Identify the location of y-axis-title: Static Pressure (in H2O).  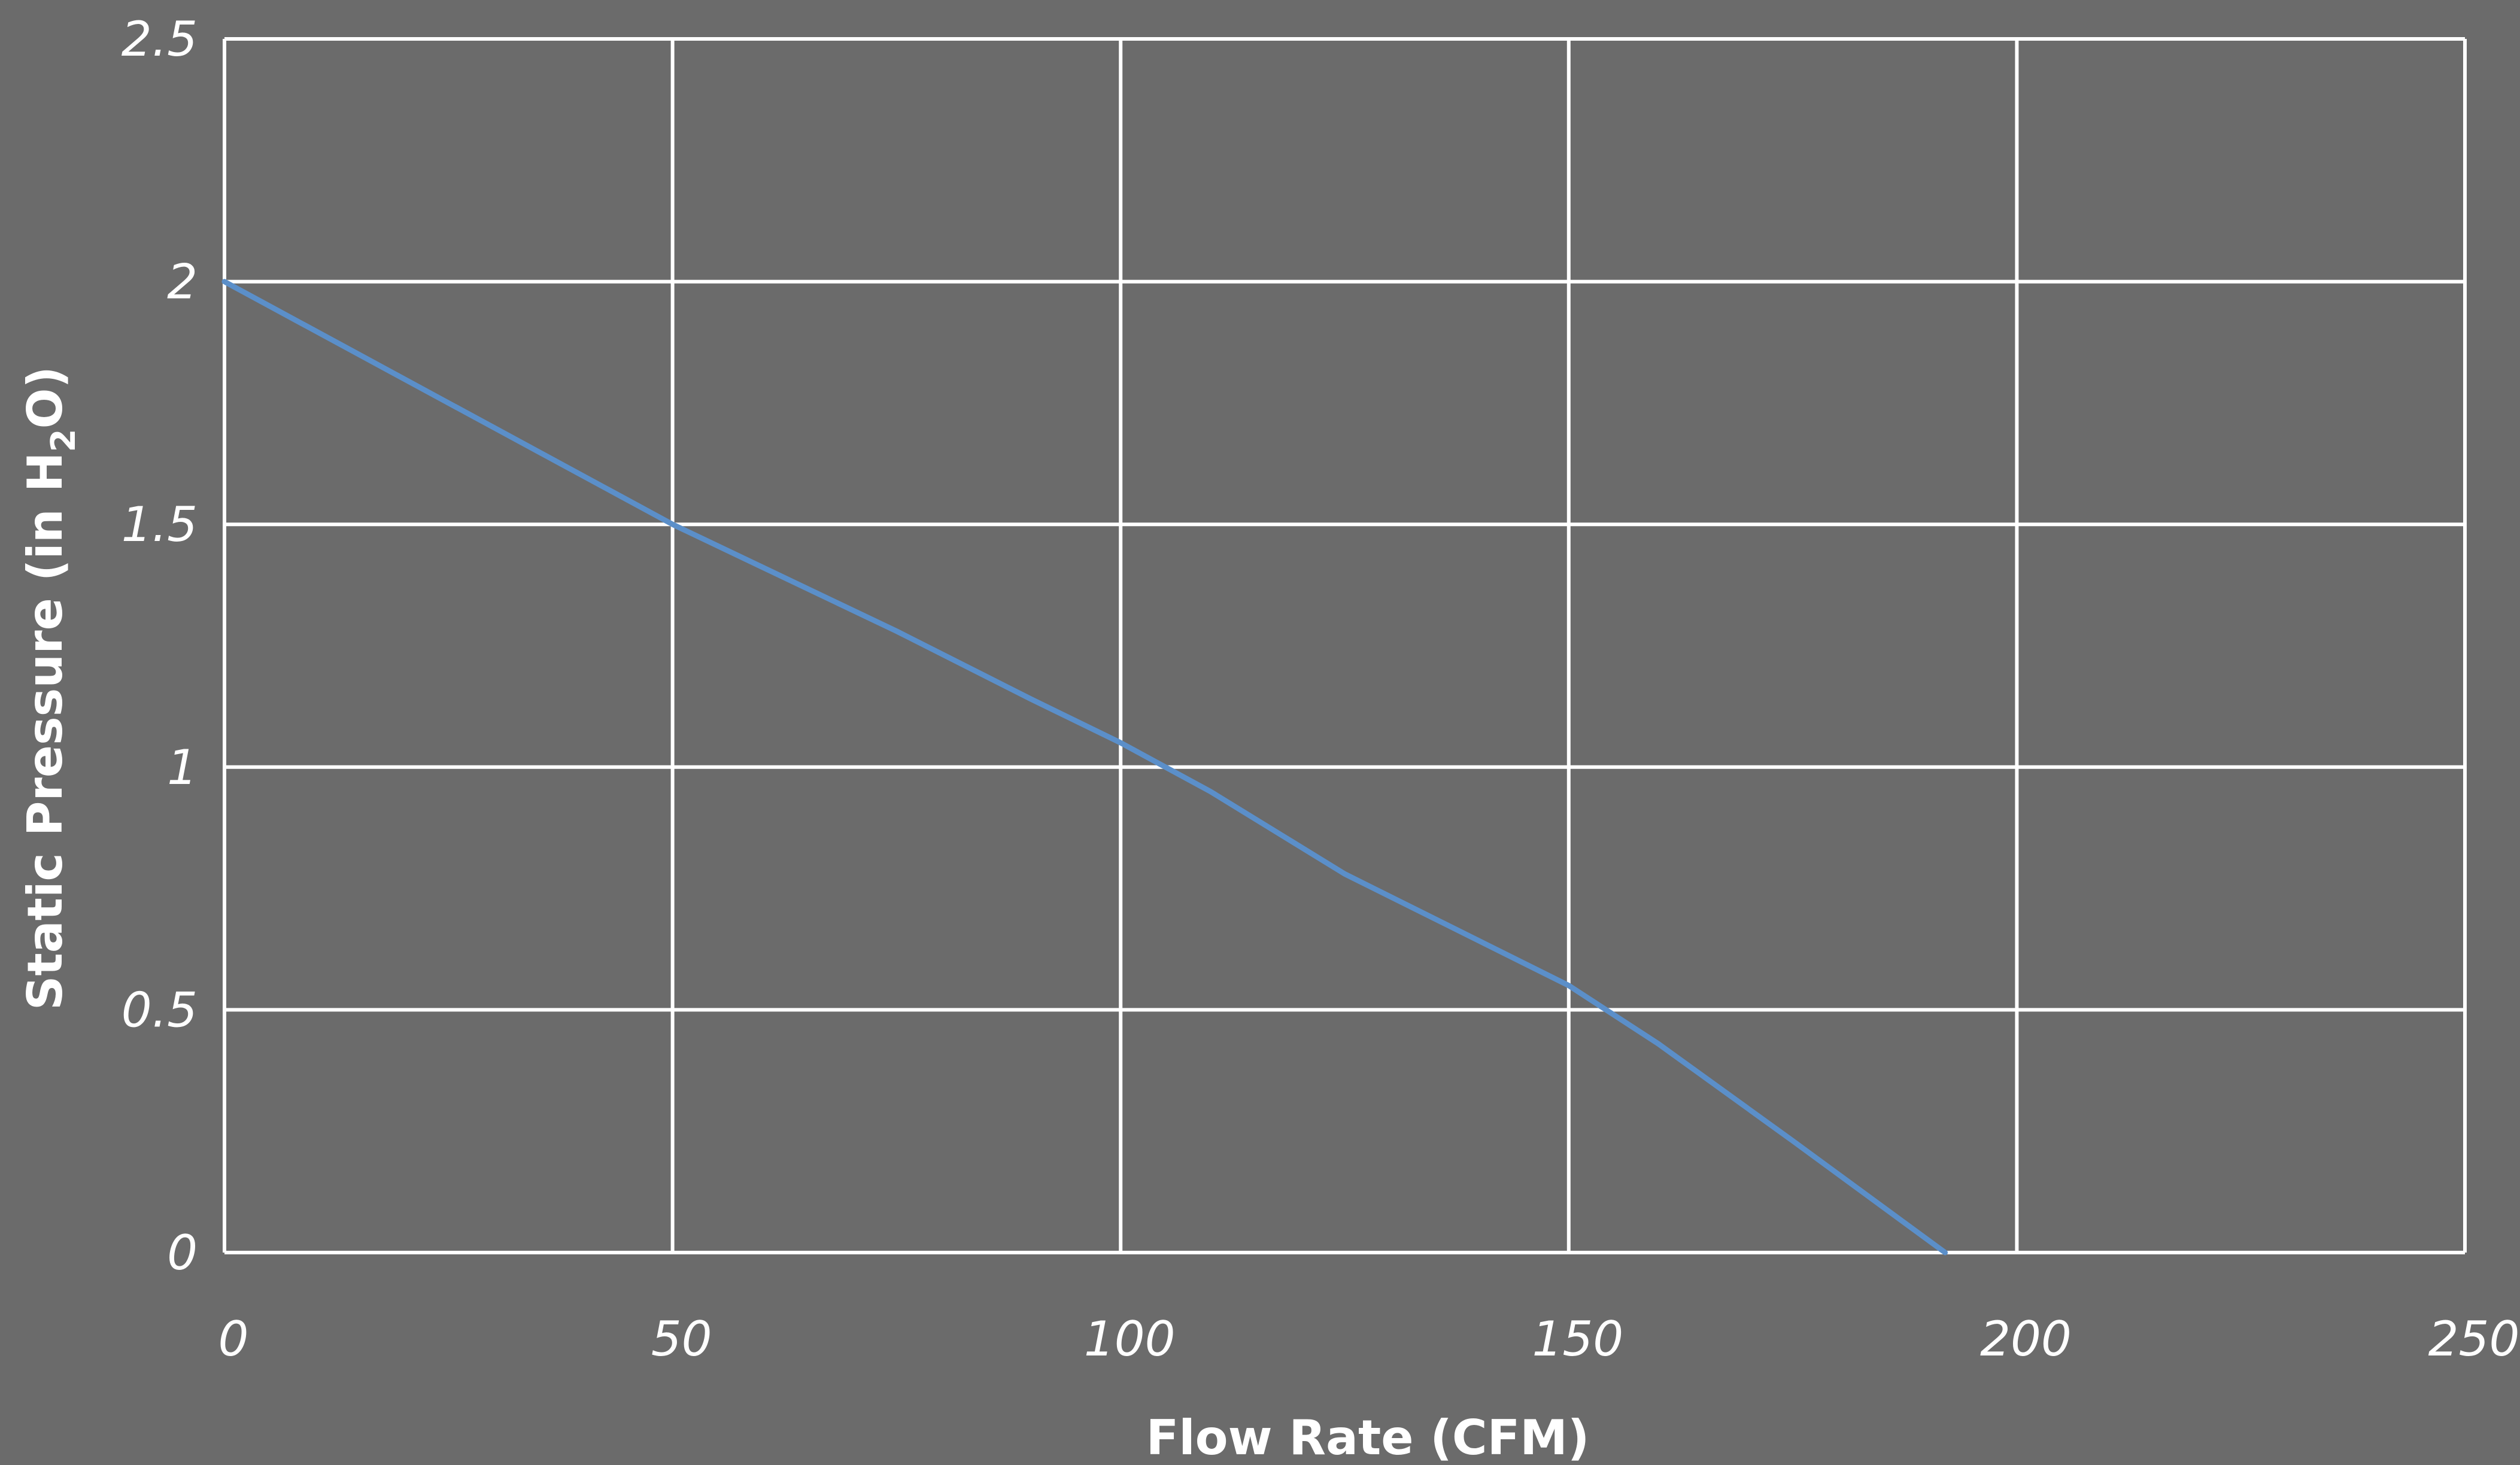
(50, 688).